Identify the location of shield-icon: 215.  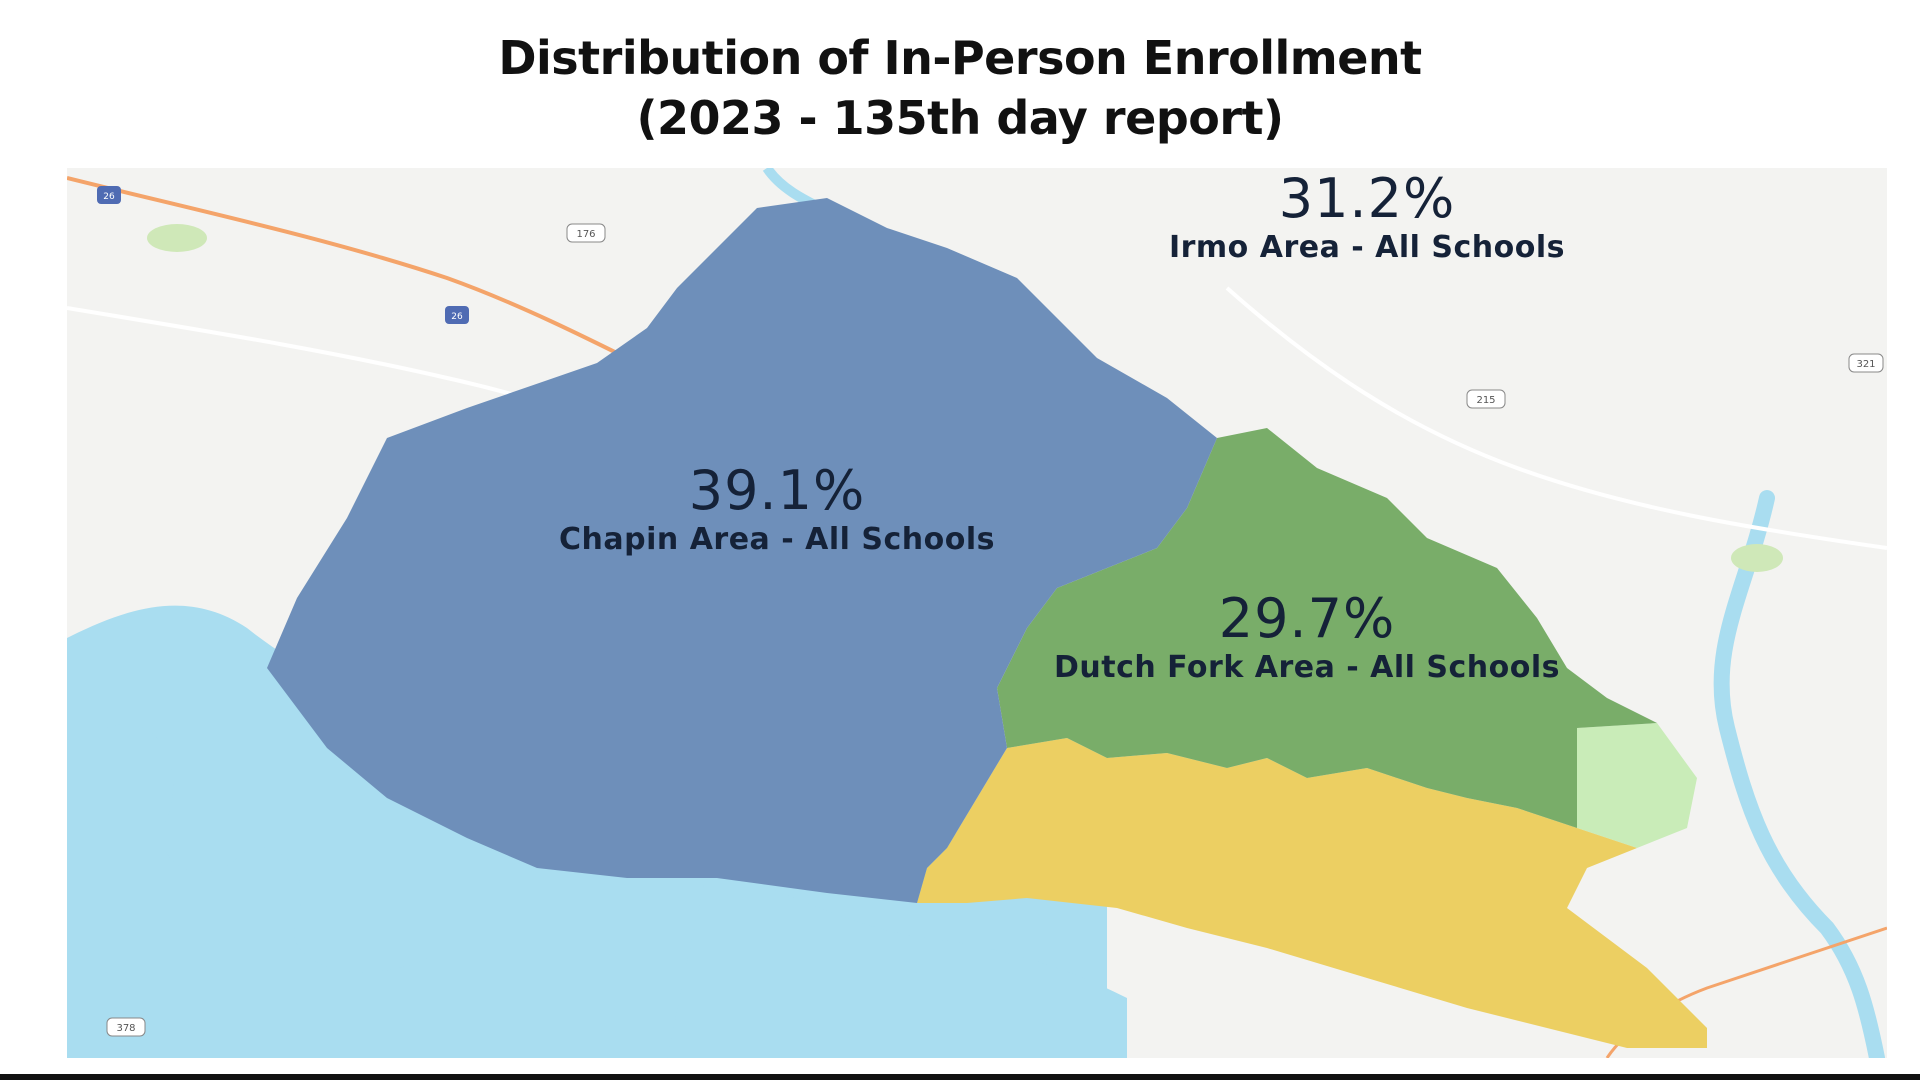
(1486, 399).